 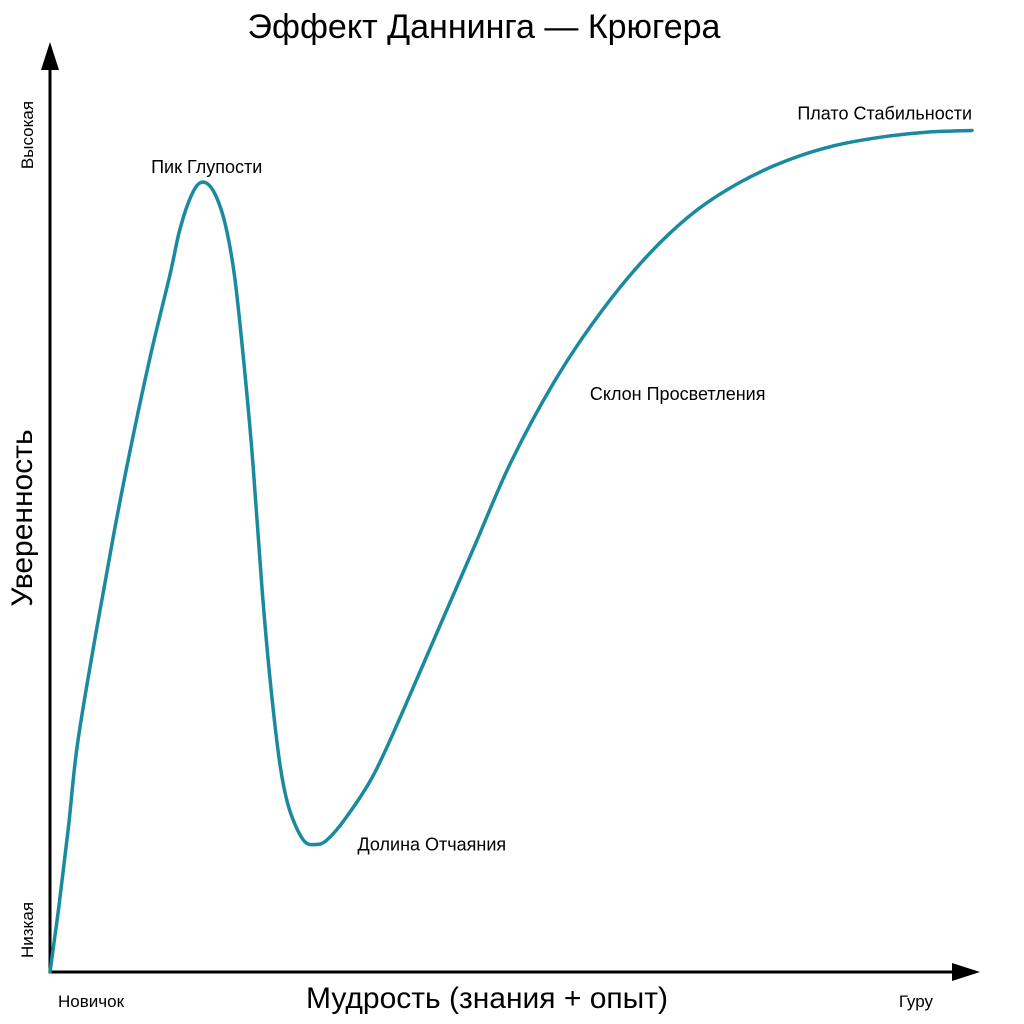 What do you see at coordinates (432, 845) in the screenshot?
I see `annotation-1: Долина Отчаяния` at bounding box center [432, 845].